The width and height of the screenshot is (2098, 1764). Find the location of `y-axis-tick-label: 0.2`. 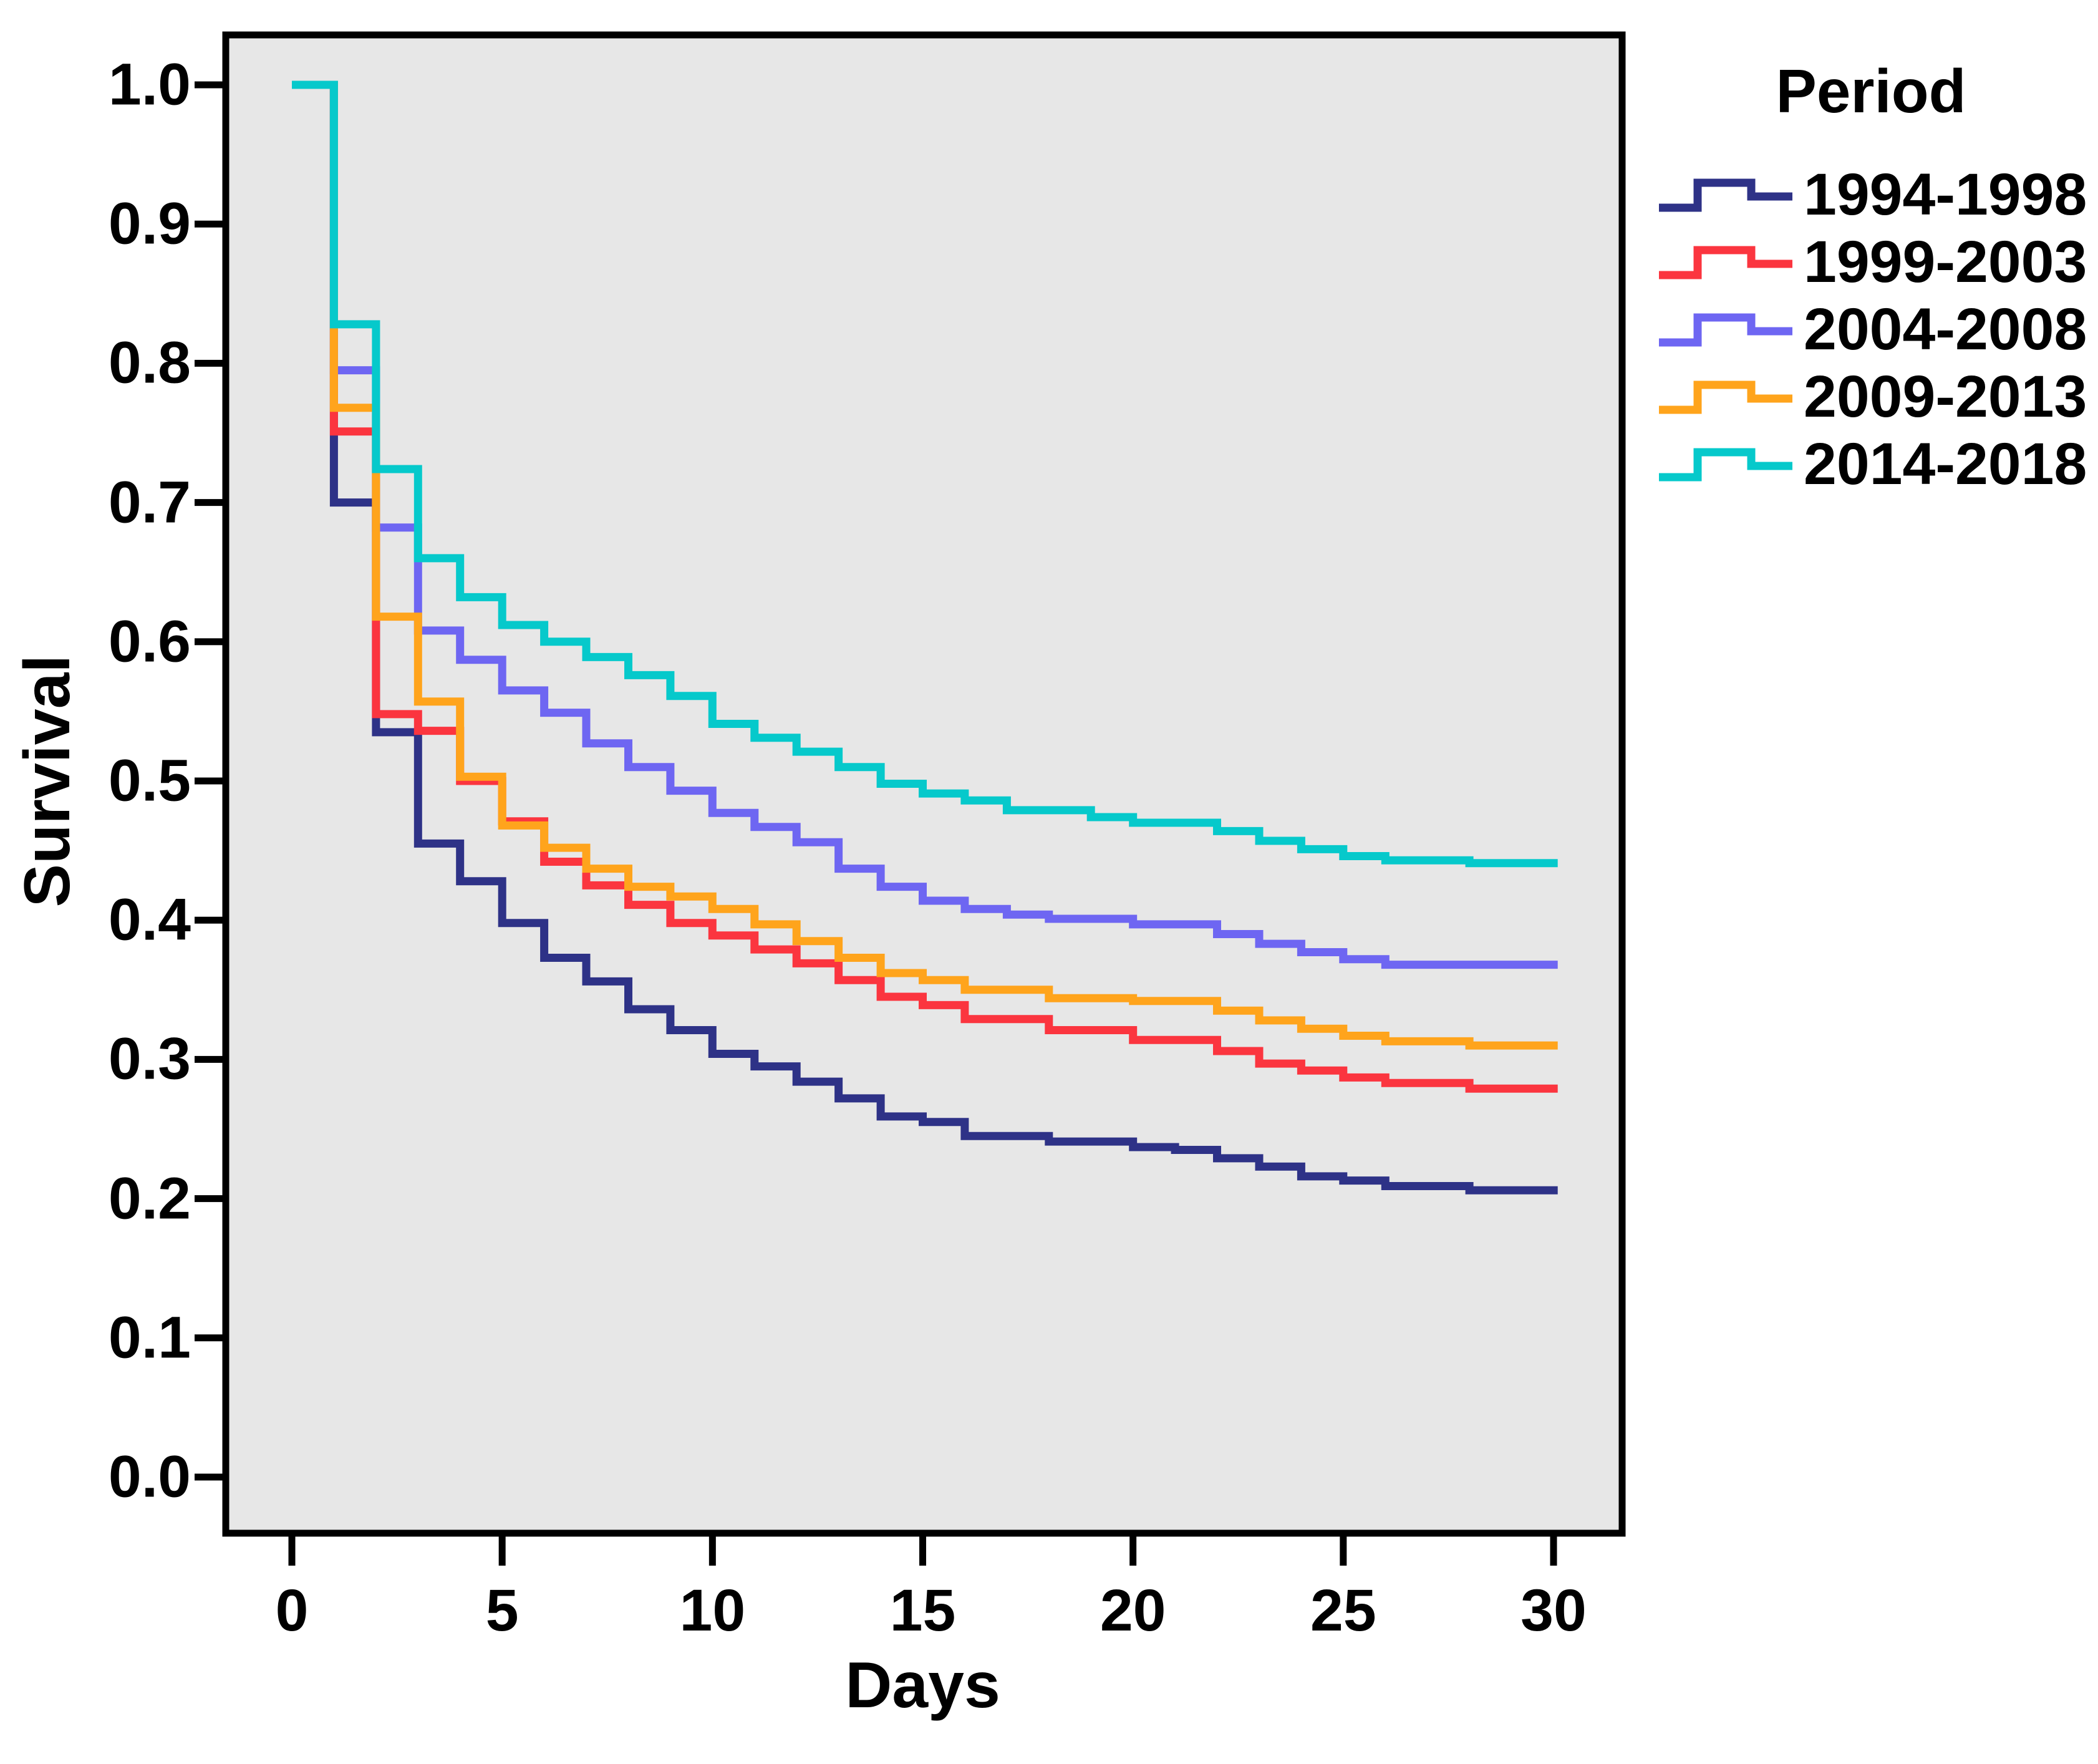

y-axis-tick-label: 0.2 is located at coordinates (149, 1198).